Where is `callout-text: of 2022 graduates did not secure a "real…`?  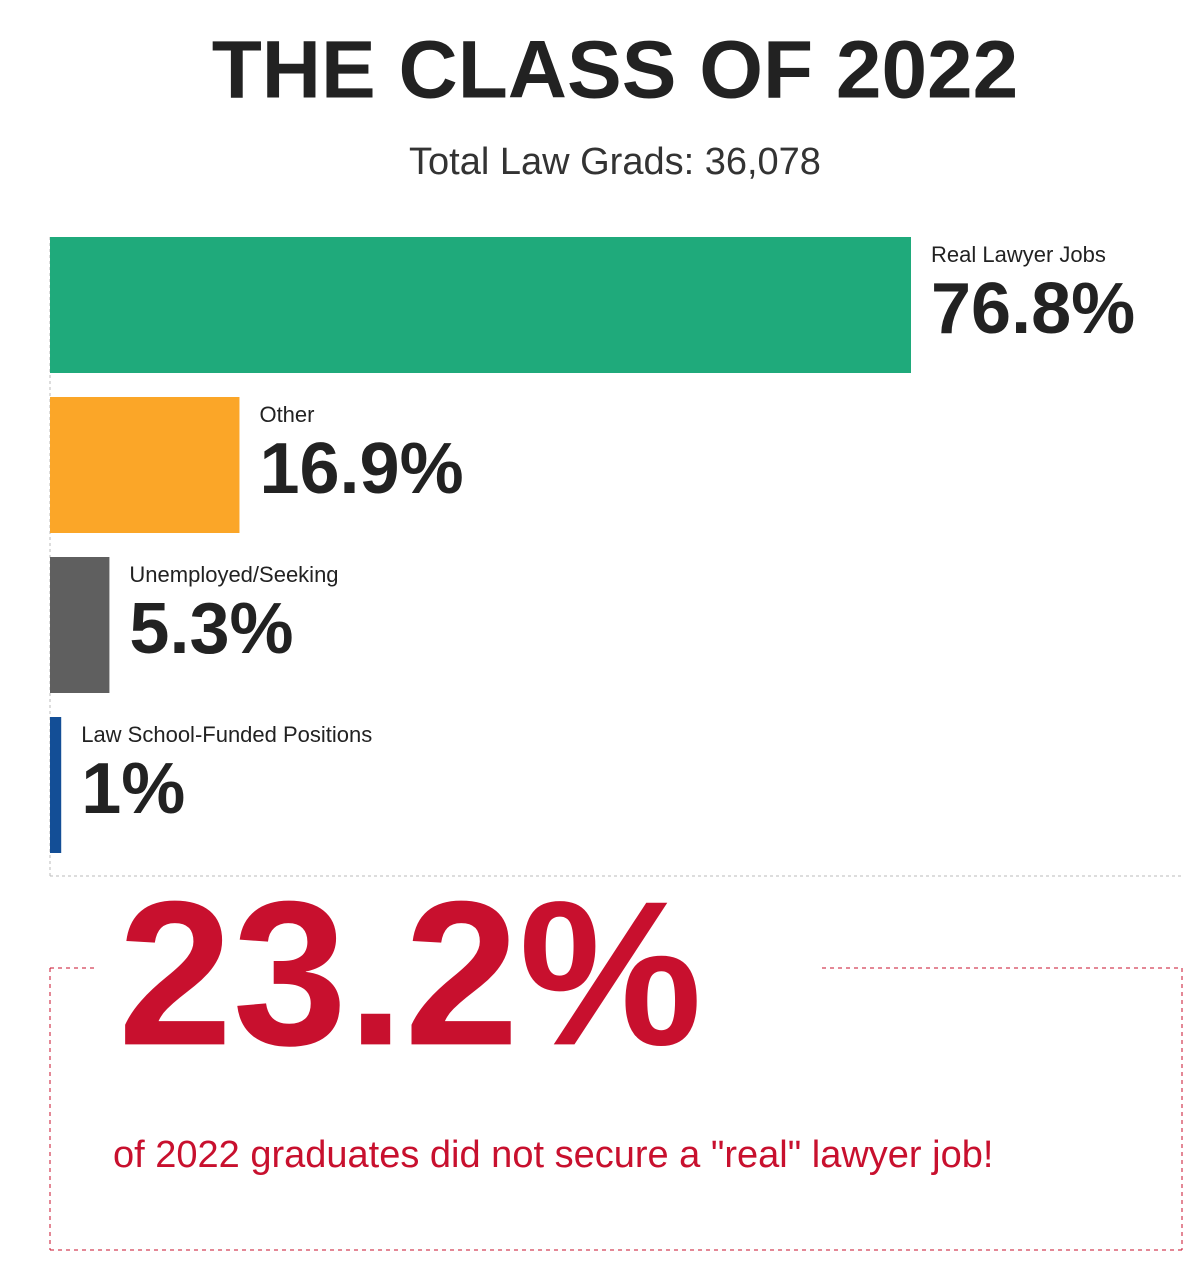 callout-text: of 2022 graduates did not secure a "real… is located at coordinates (553, 1155).